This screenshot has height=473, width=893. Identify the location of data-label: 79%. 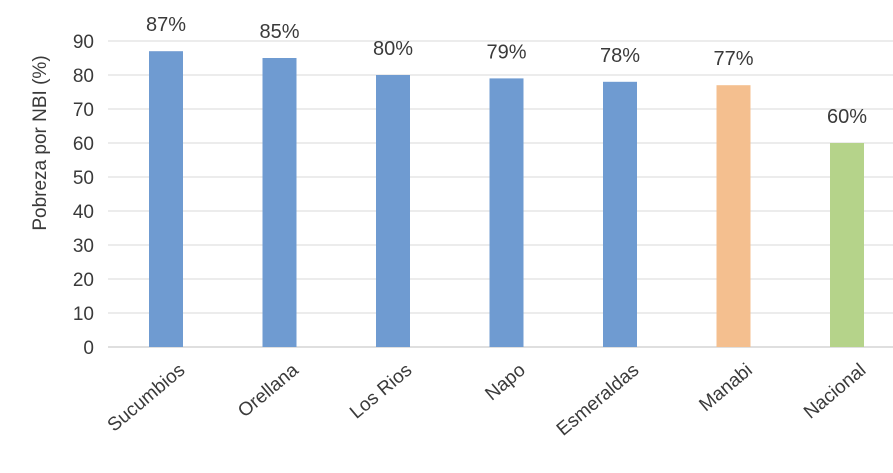
(506, 52).